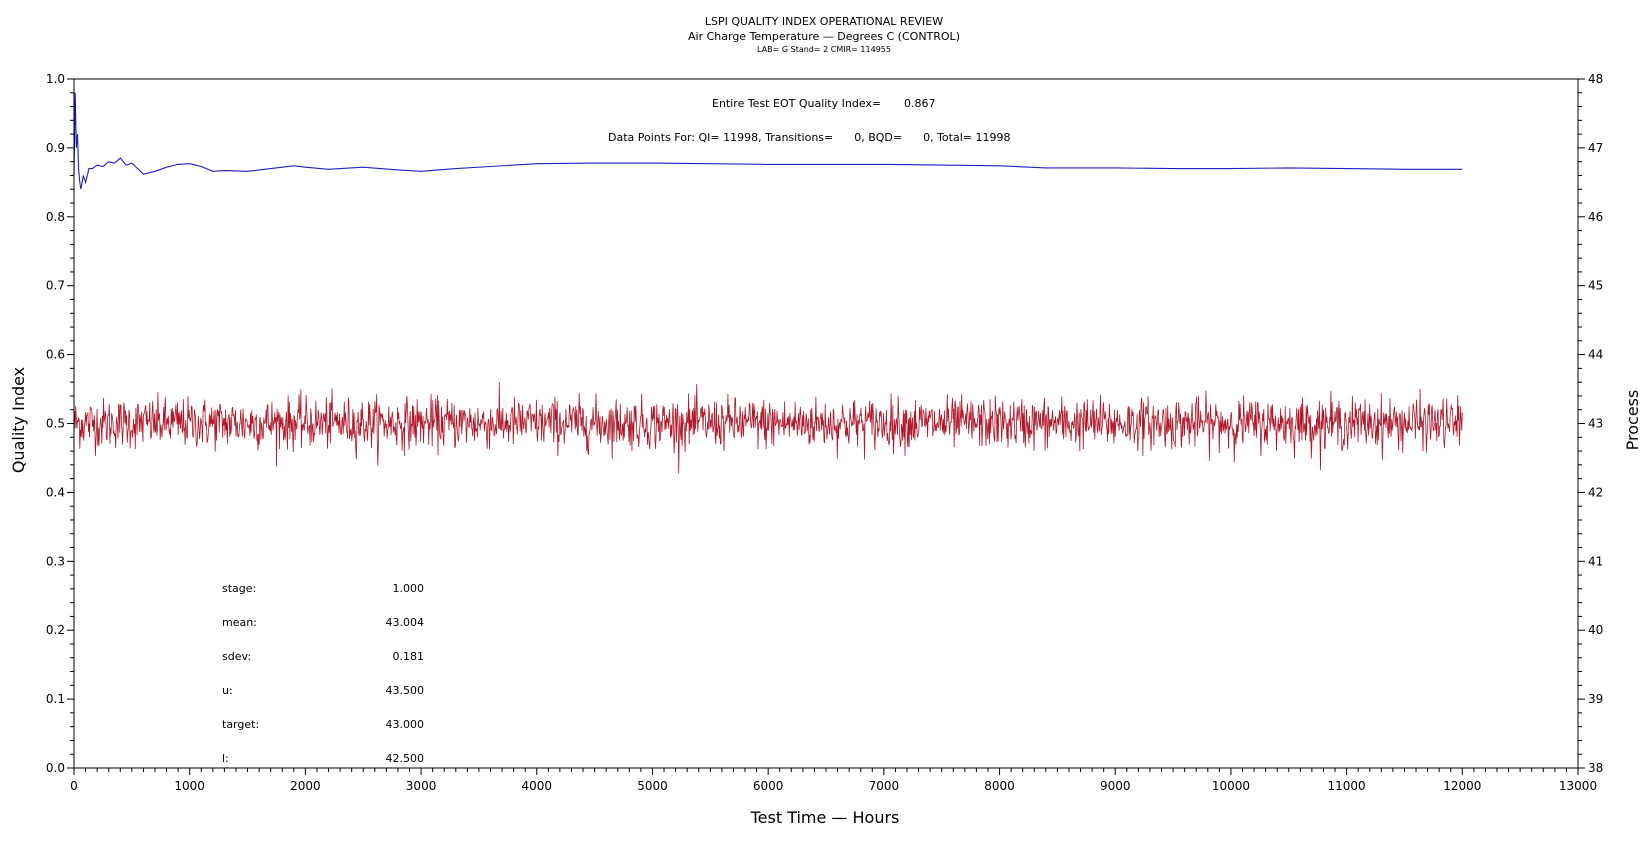 This screenshot has width=1648, height=845. What do you see at coordinates (55, 492) in the screenshot?
I see `y-tick-label: 0.4` at bounding box center [55, 492].